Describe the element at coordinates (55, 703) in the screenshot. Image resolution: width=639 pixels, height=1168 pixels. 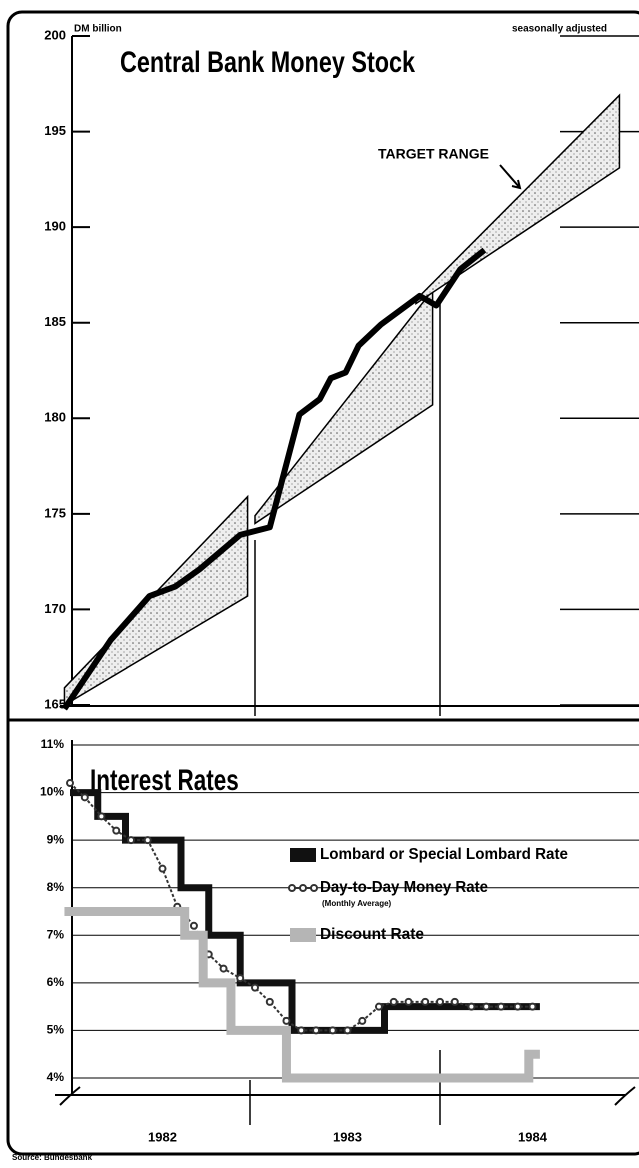
I see `y-tick-label: 165` at that location.